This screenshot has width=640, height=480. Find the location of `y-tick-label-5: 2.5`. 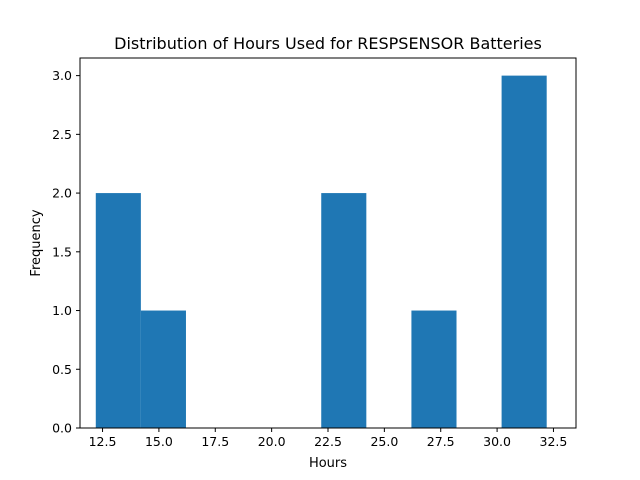

y-tick-label-5: 2.5 is located at coordinates (62, 134).